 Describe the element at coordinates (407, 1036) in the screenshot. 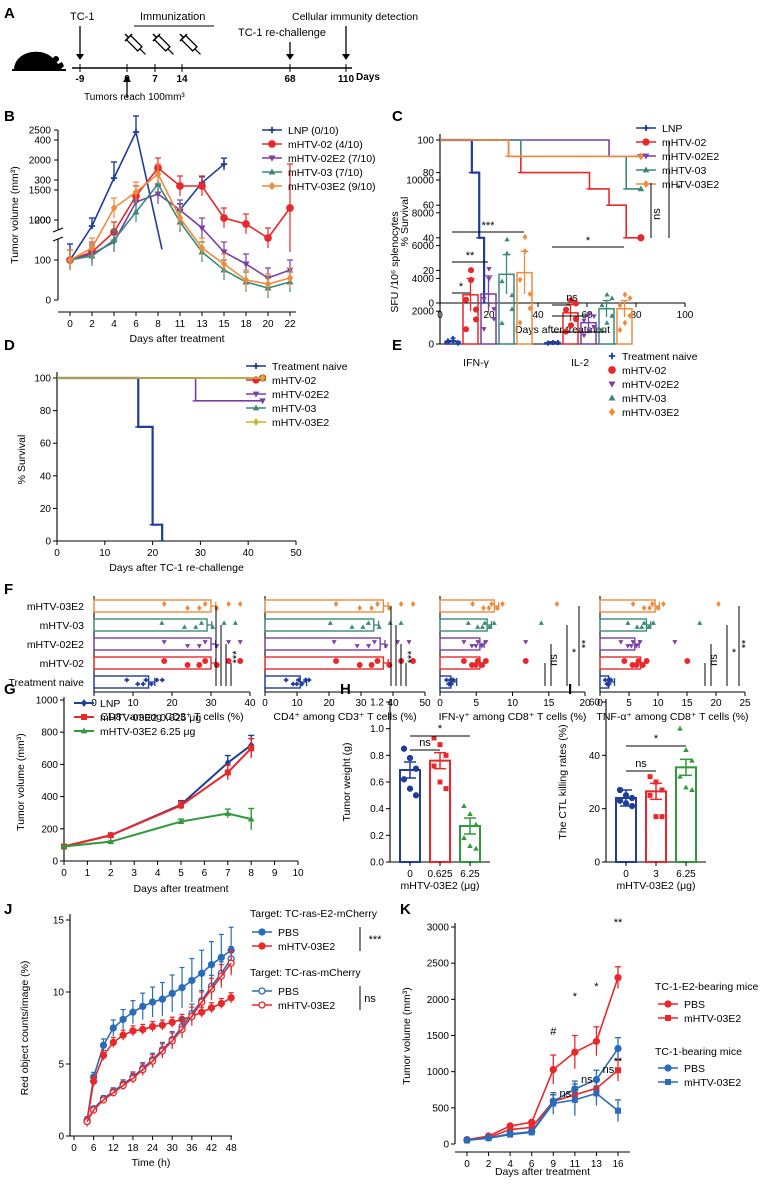

I see `k-y-axis-label: Tumor volume (mm³)` at that location.